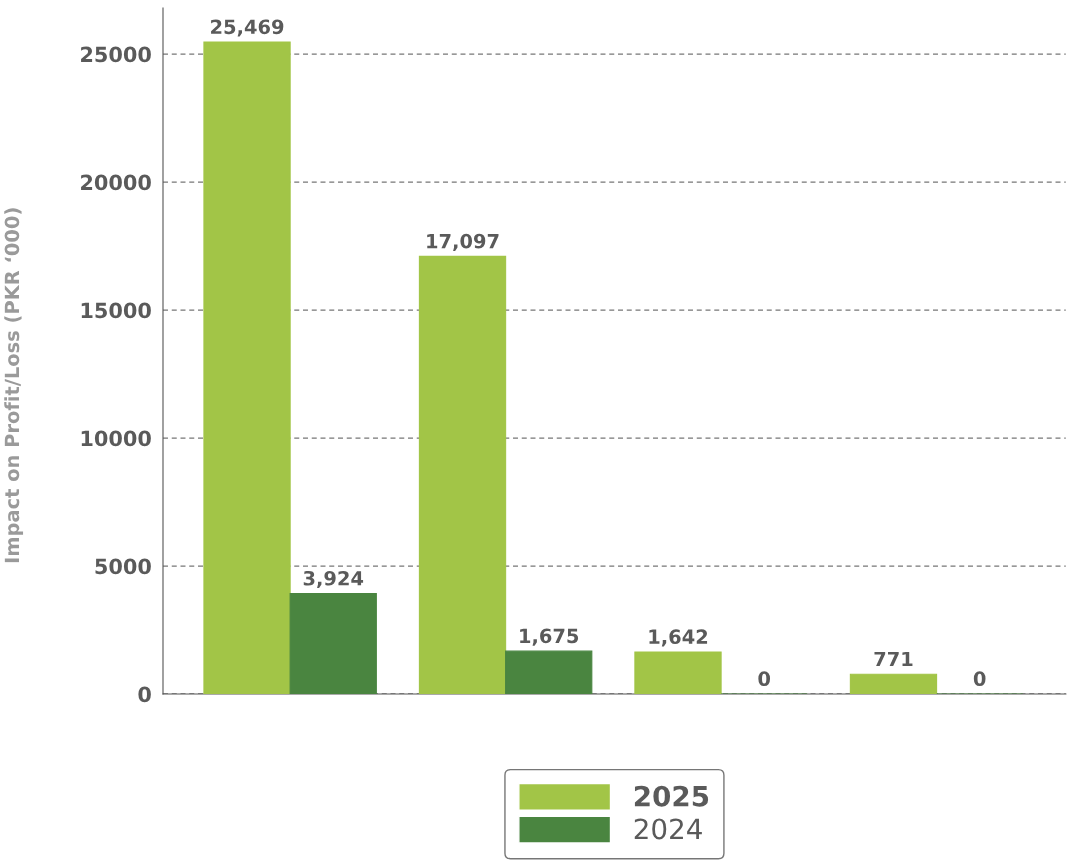 This screenshot has width=1068, height=862. What do you see at coordinates (116, 310) in the screenshot?
I see `y-tick-label: 15000` at bounding box center [116, 310].